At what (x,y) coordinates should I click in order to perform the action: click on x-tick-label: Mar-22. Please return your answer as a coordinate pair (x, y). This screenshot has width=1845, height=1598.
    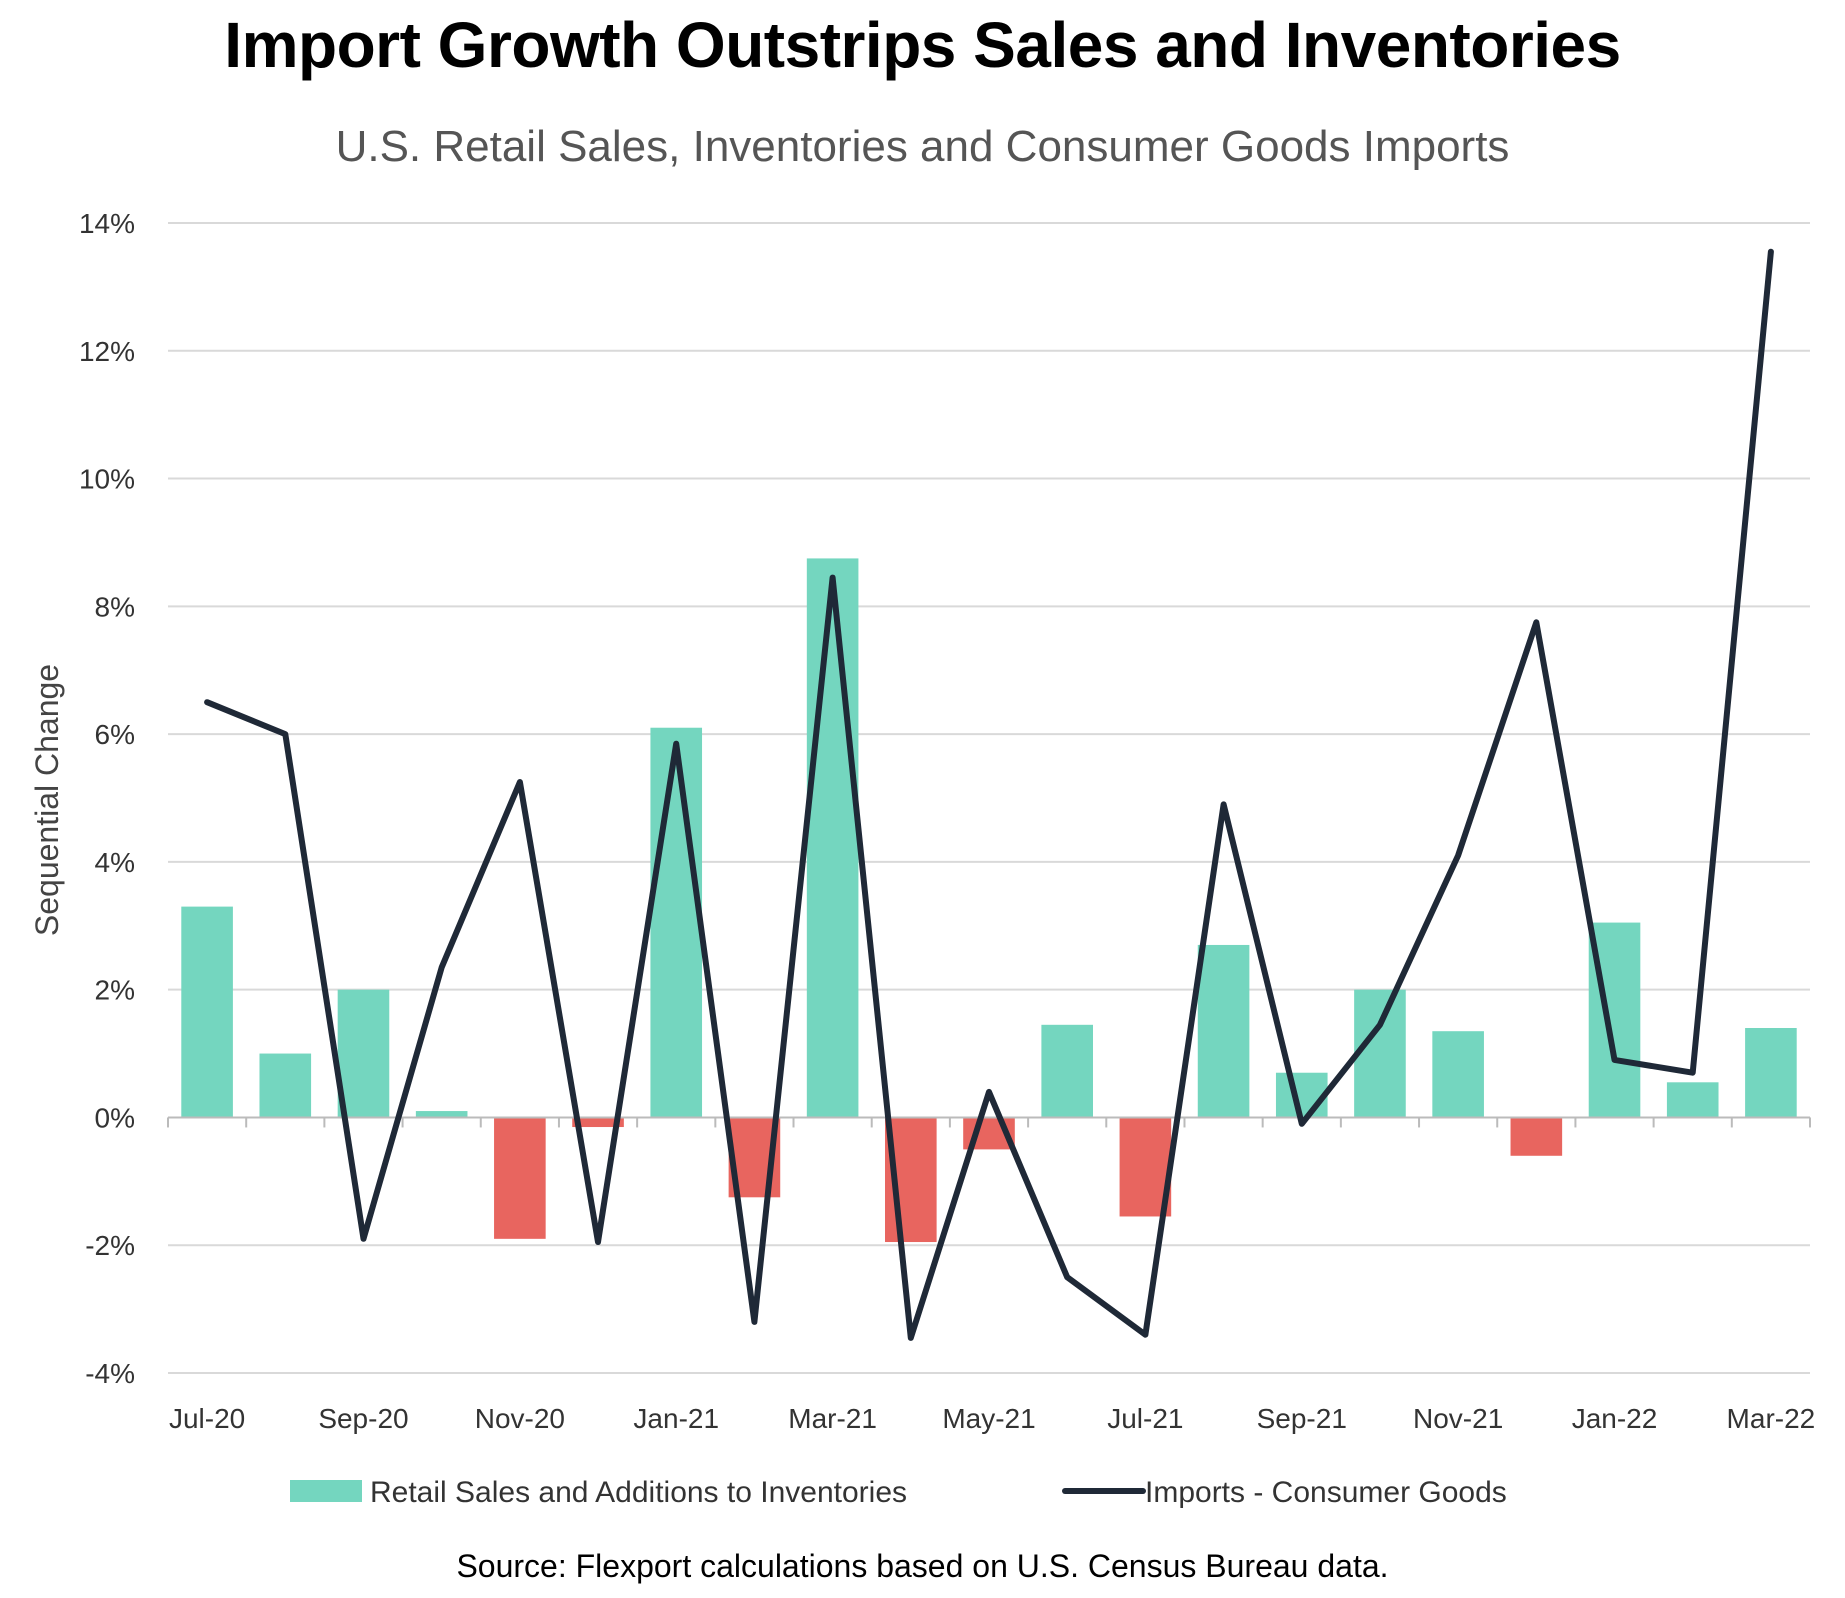
    Looking at the image, I should click on (1771, 1418).